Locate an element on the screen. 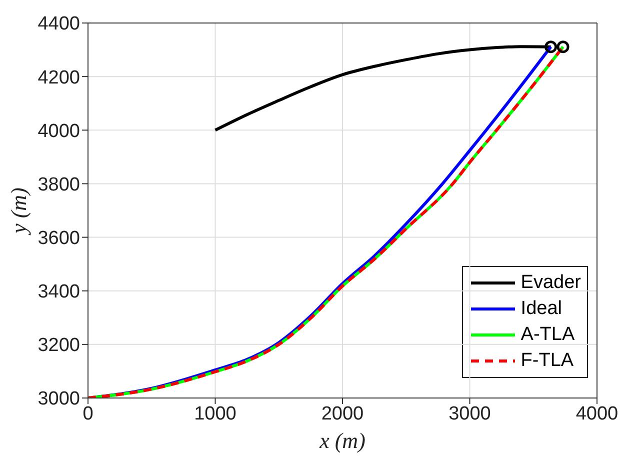 The height and width of the screenshot is (470, 634). y-tick-label: 3400 is located at coordinates (59, 292).